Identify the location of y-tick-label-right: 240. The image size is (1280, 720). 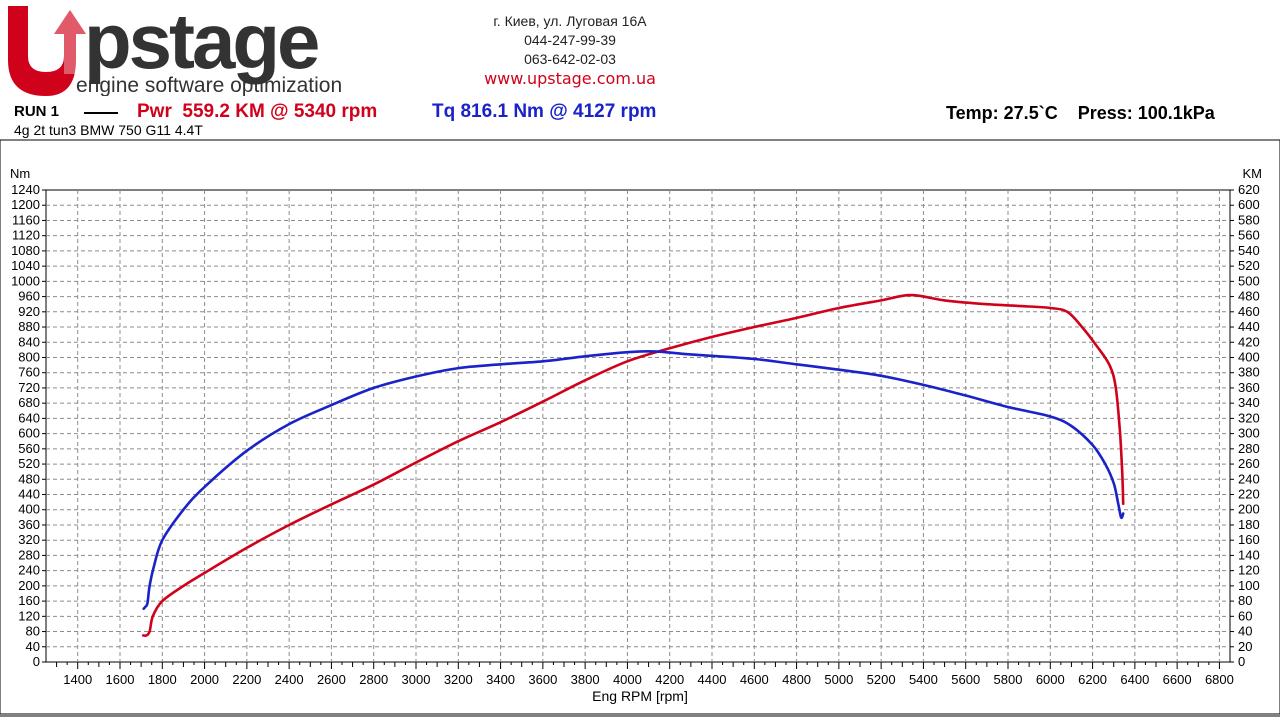
(1249, 478).